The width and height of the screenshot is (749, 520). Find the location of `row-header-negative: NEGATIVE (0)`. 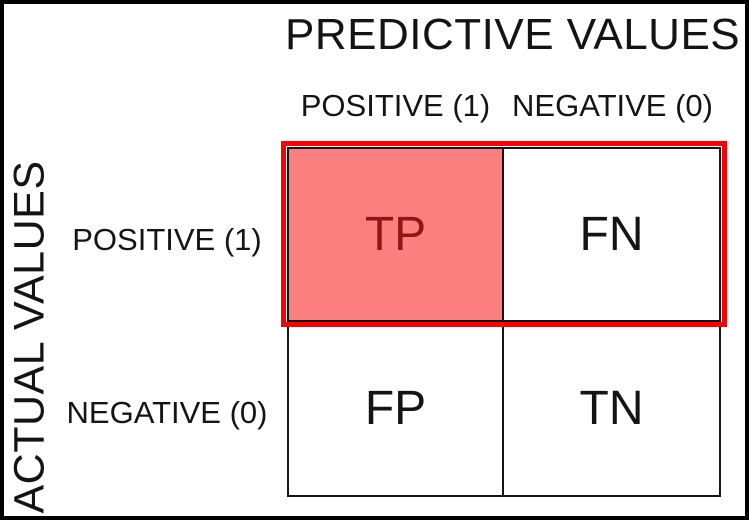

row-header-negative: NEGATIVE (0) is located at coordinates (167, 412).